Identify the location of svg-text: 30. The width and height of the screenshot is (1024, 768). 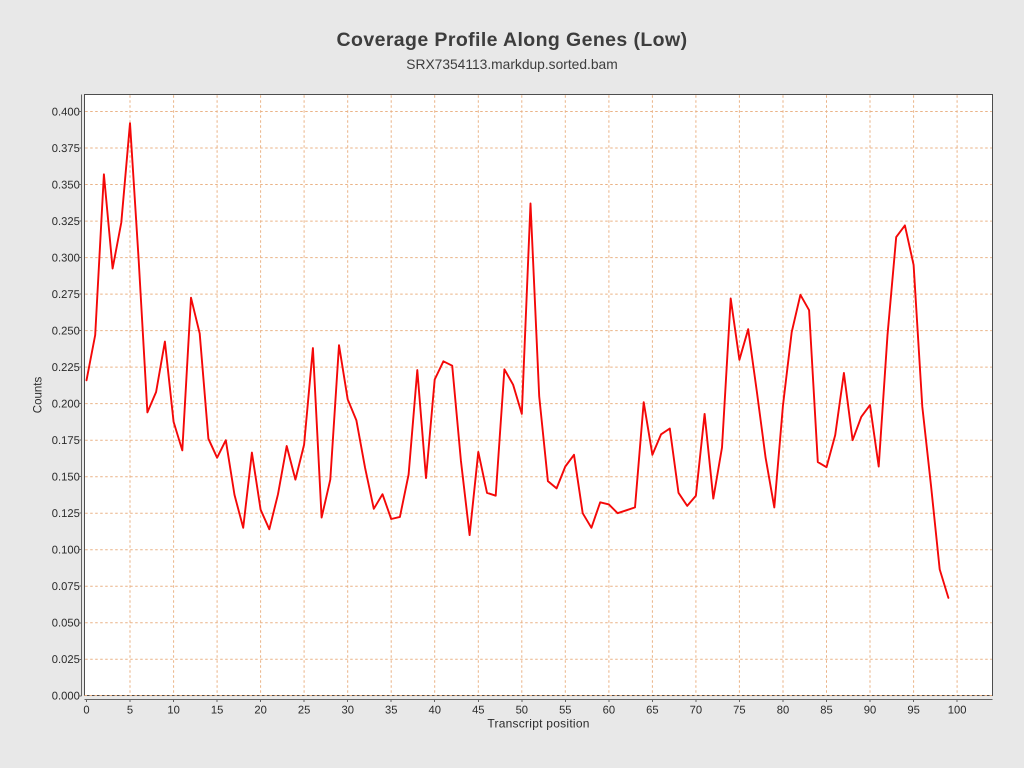
(347, 710).